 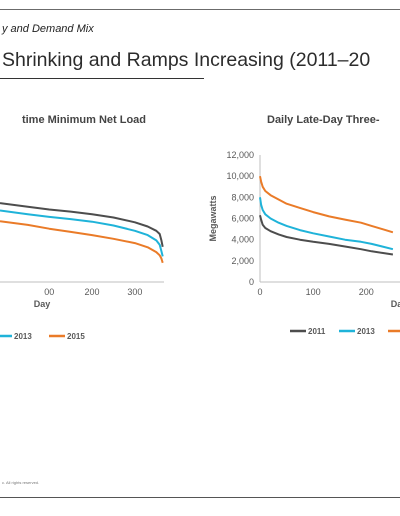 What do you see at coordinates (251, 282) in the screenshot?
I see `right-y-tick-label: 0` at bounding box center [251, 282].